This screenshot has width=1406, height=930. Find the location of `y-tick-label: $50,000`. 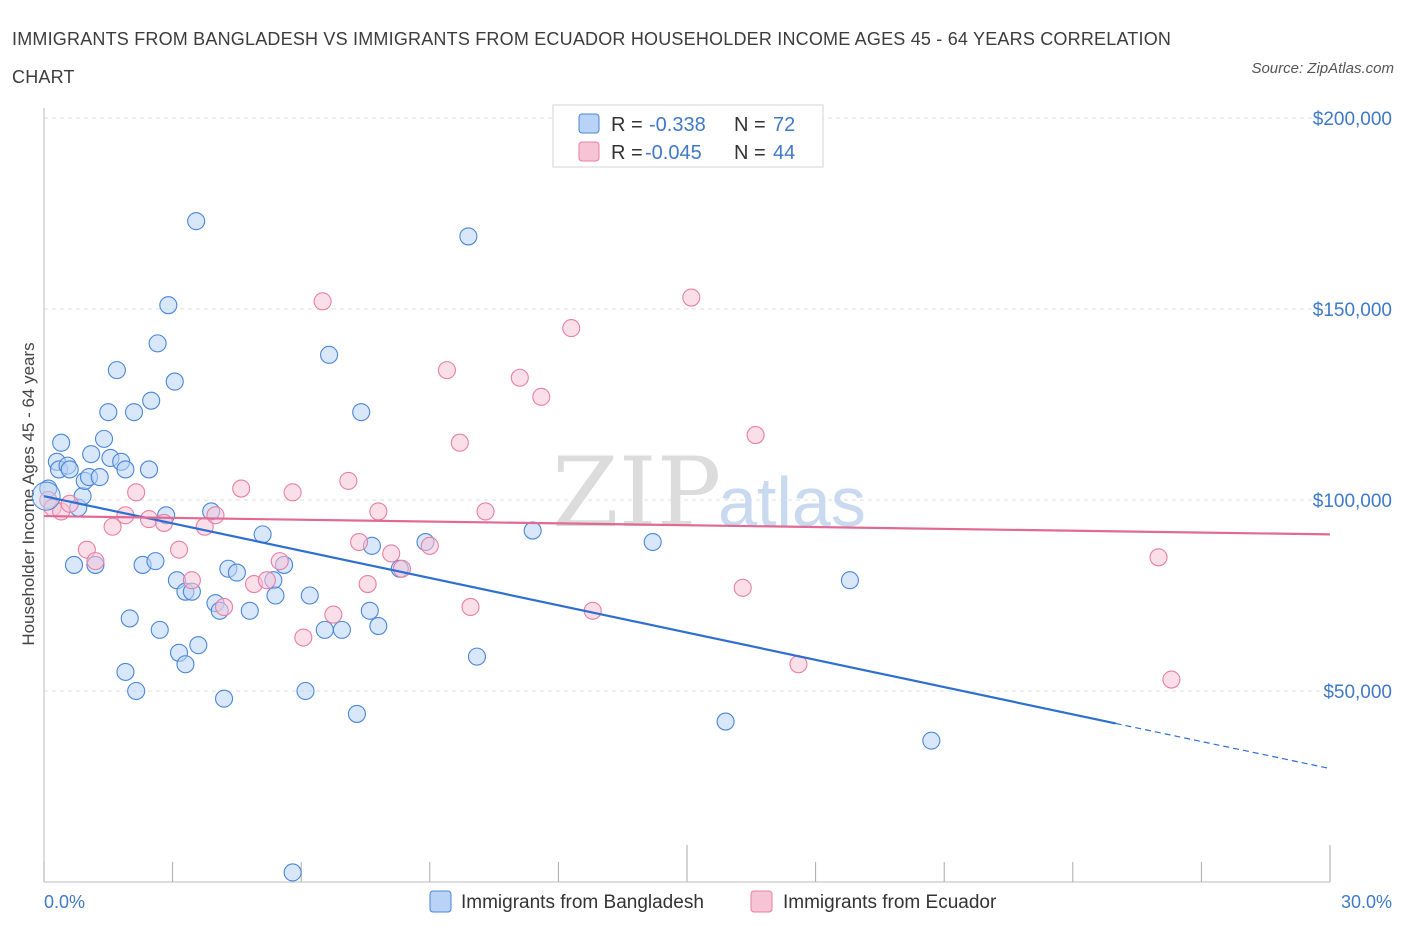

y-tick-label: $50,000 is located at coordinates (1357, 692).